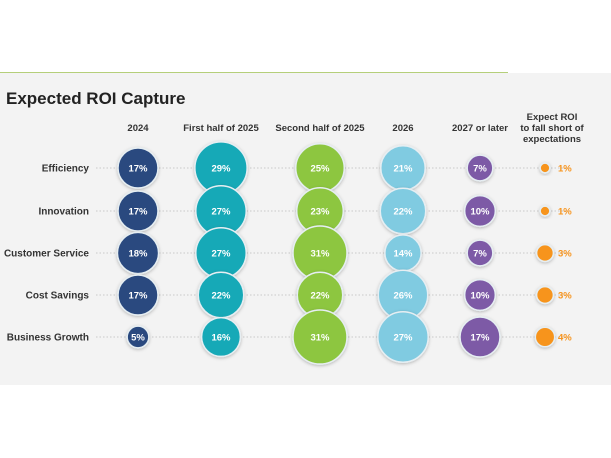  Describe the element at coordinates (63, 212) in the screenshot. I see `row-label: Innovation` at that location.